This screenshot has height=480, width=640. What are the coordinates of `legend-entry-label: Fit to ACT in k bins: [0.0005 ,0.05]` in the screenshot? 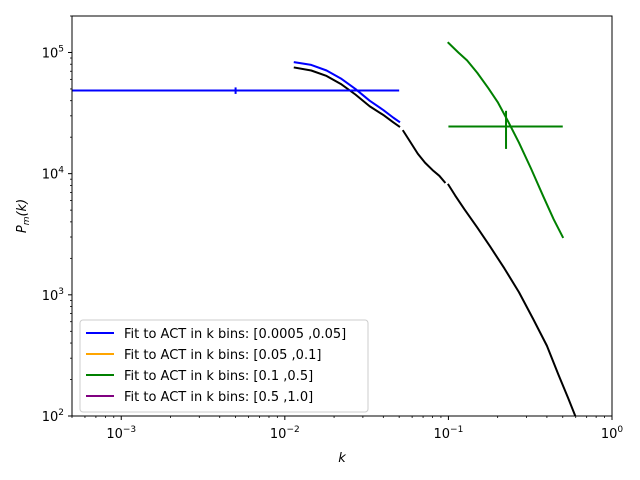 It's located at (235, 334).